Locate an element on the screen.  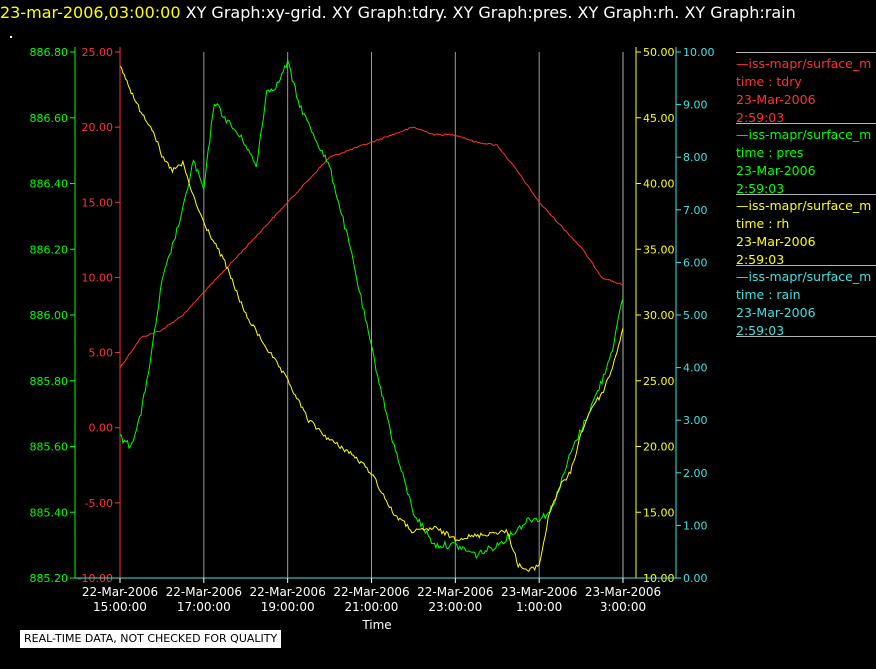
tdry-tick-label: 15.00 is located at coordinates (98, 202).